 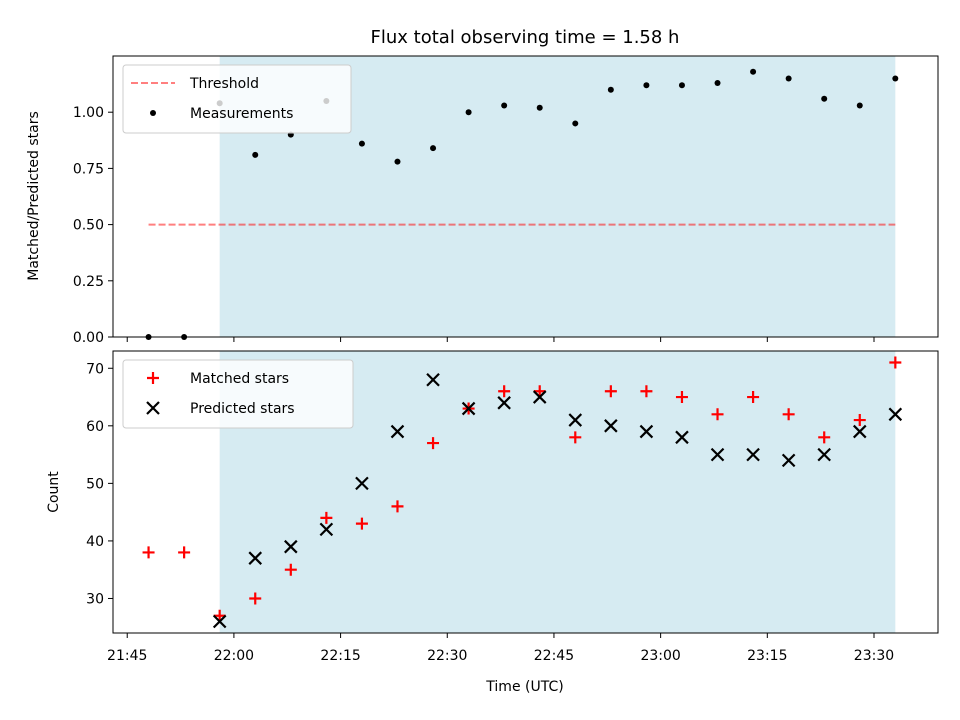 I want to click on x-tick-label: 22:15, so click(x=340, y=656).